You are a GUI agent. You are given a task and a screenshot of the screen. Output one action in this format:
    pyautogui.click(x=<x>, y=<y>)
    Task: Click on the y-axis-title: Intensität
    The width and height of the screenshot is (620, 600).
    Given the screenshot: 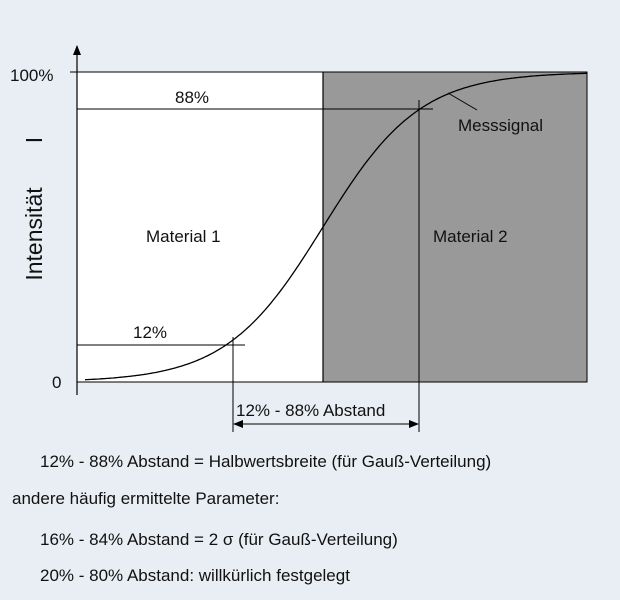 What is the action you would take?
    pyautogui.click(x=34, y=234)
    